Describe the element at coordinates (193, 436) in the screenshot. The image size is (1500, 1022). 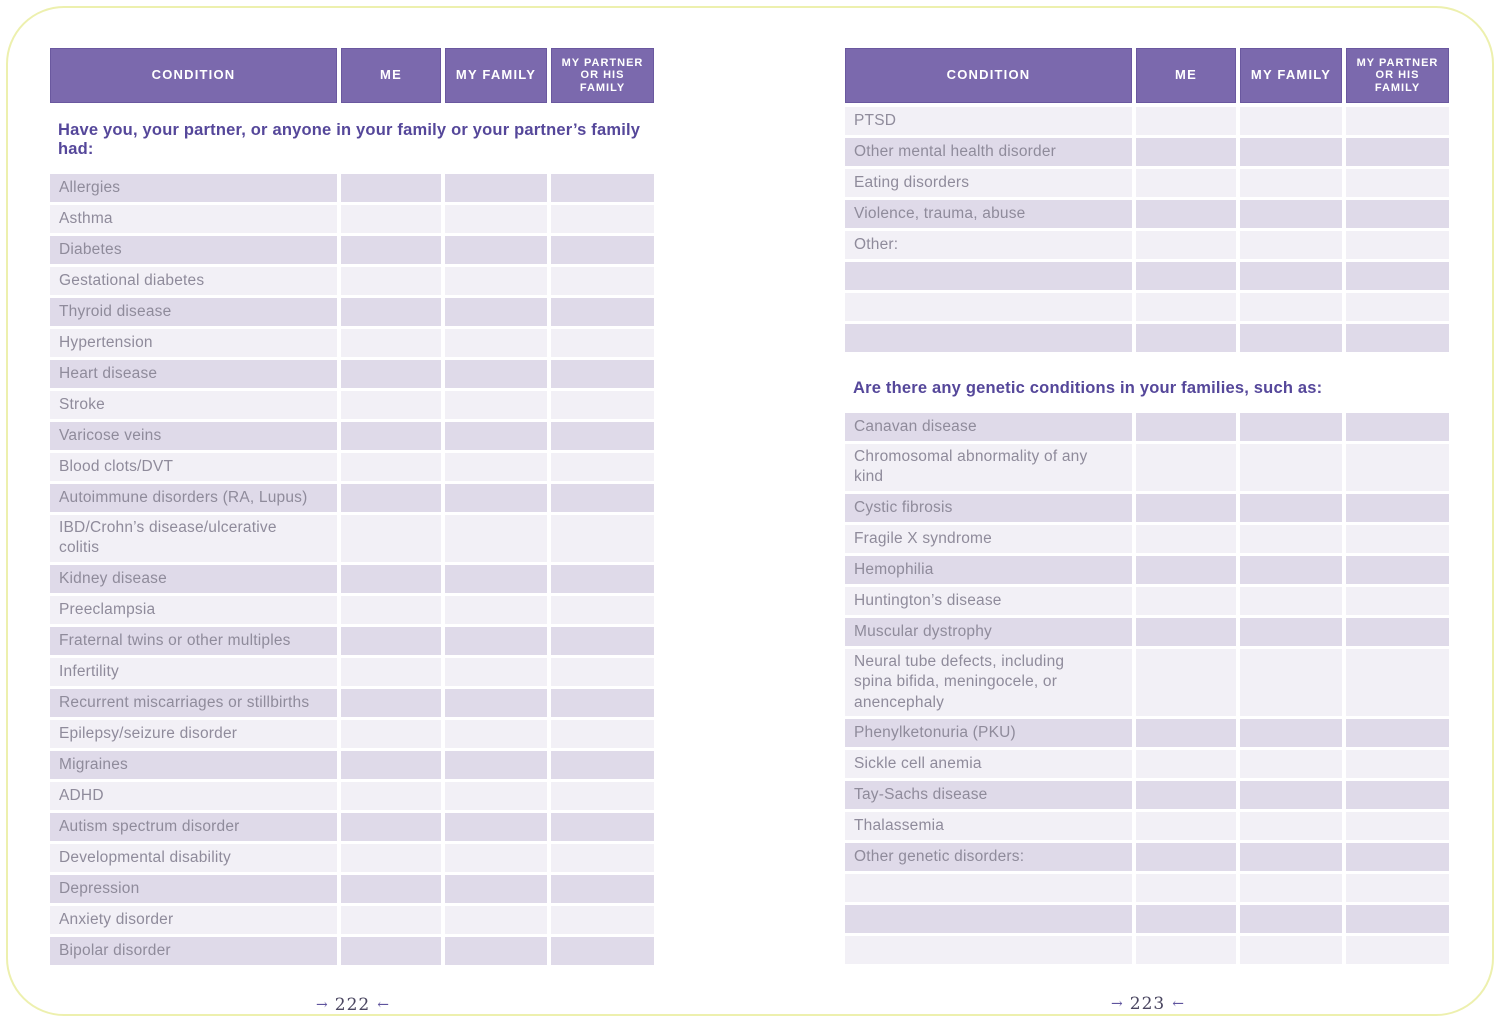
I see `condition-label: Varicose veins` at that location.